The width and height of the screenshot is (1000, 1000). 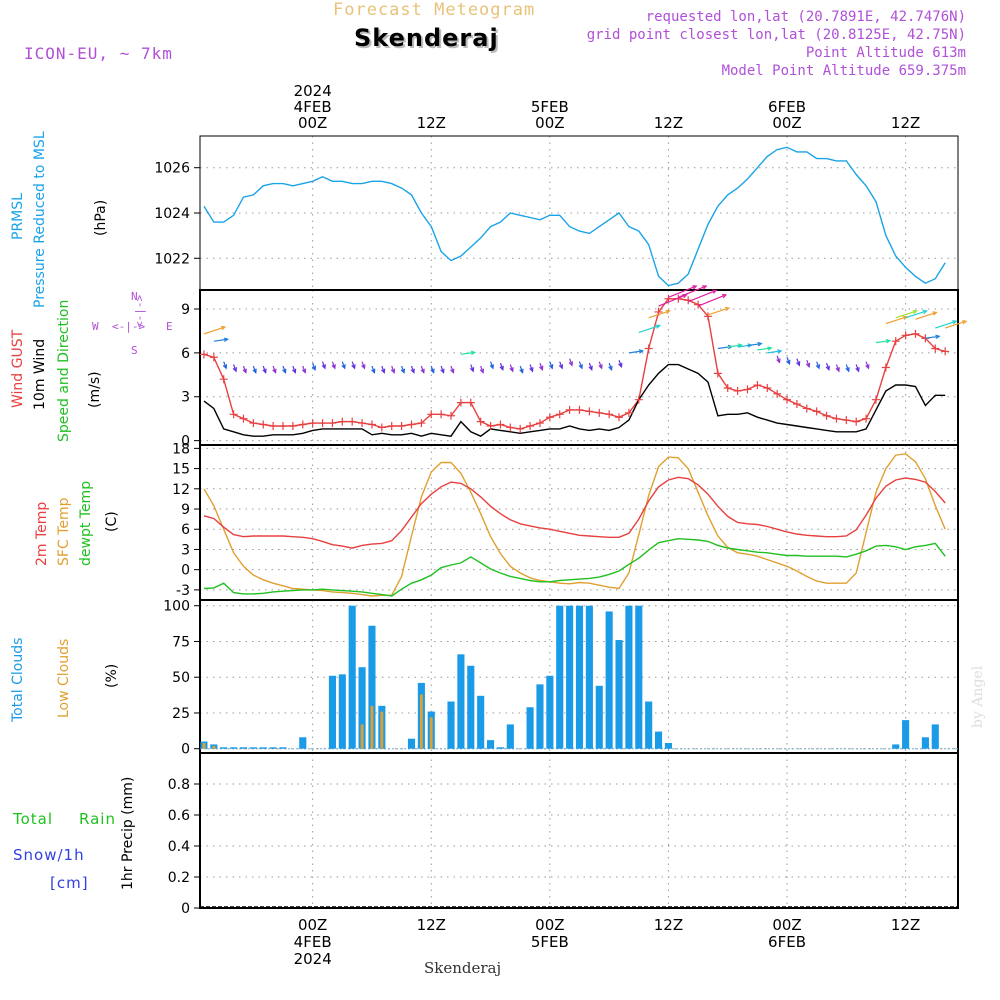 I want to click on y-tick-label: 18, so click(x=181, y=449).